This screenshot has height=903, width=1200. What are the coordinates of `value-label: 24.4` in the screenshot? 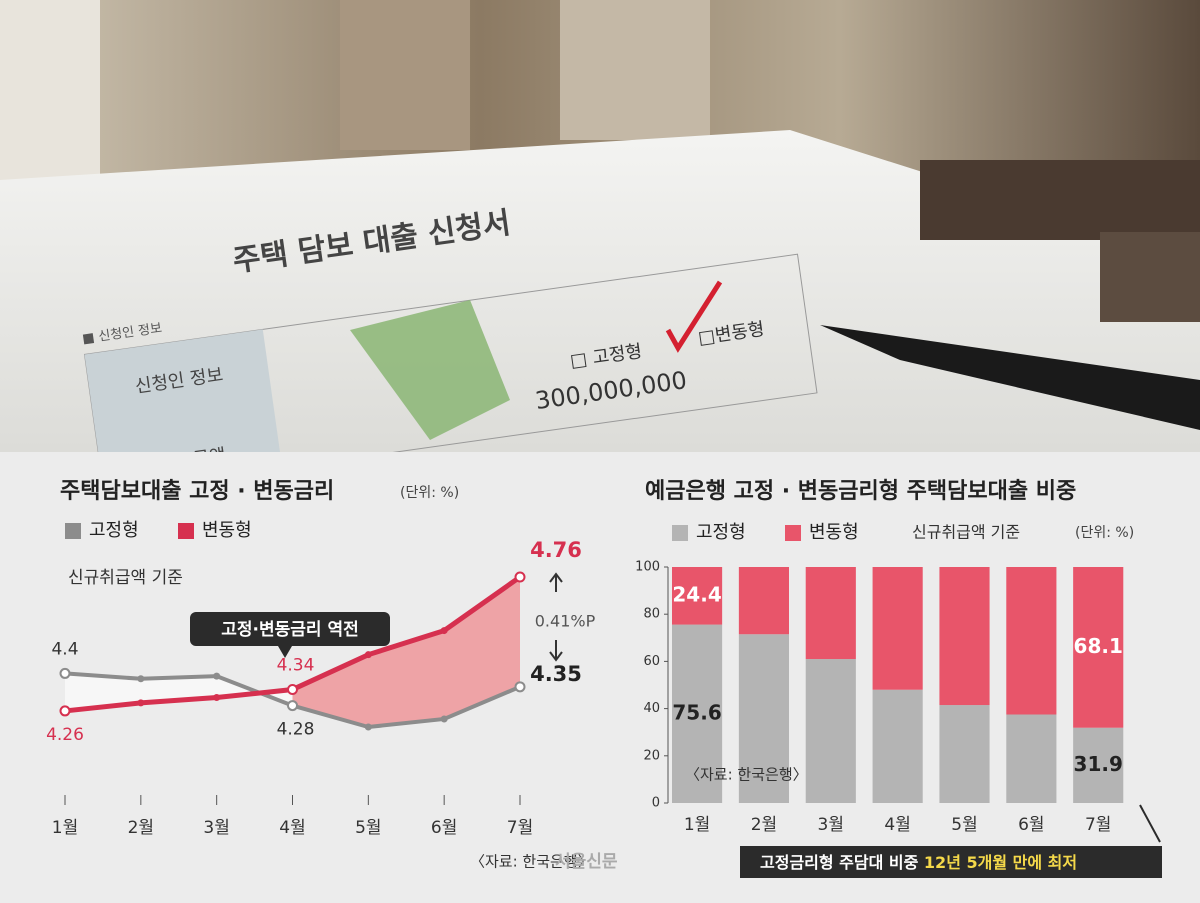 It's located at (696, 594).